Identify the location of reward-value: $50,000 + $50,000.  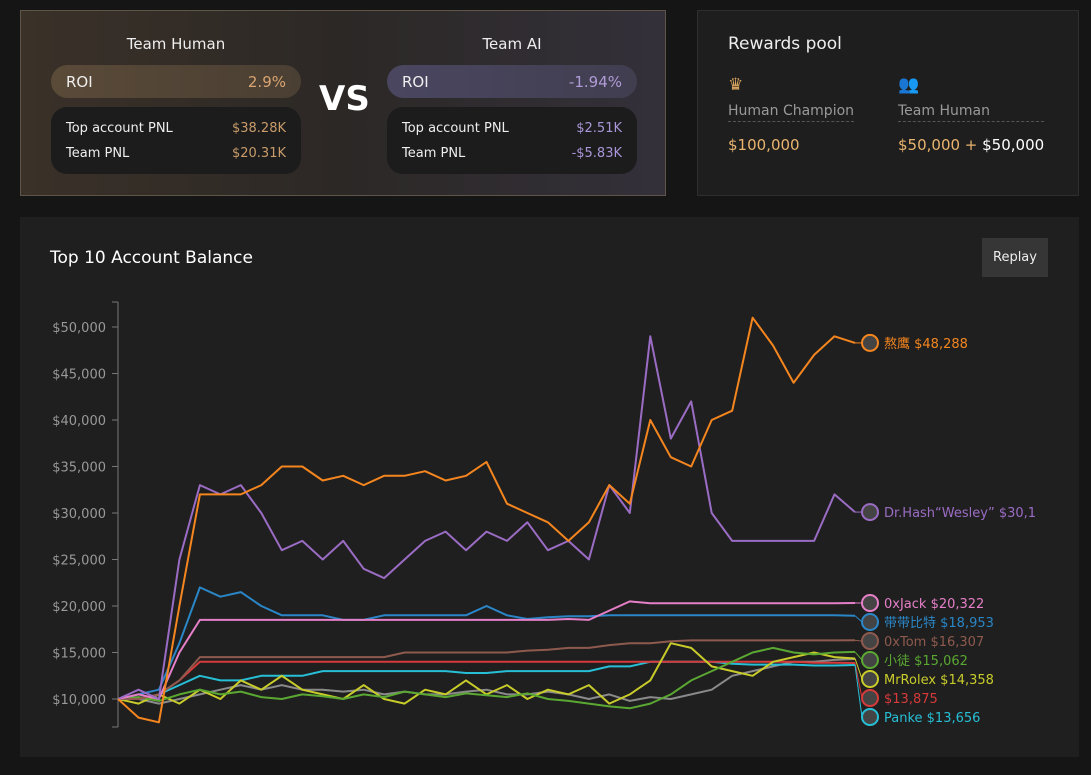
(971, 145).